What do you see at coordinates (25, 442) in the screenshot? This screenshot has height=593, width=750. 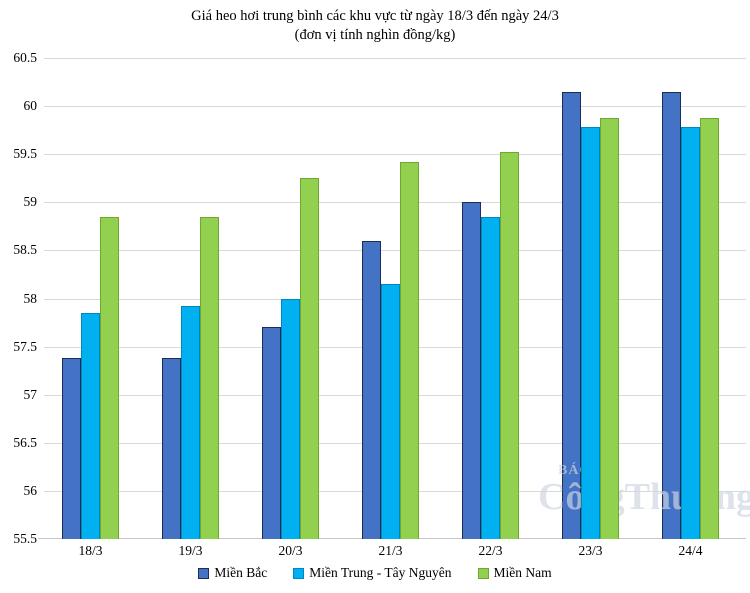 I see `y-axis-tick-label: 56.5` at bounding box center [25, 442].